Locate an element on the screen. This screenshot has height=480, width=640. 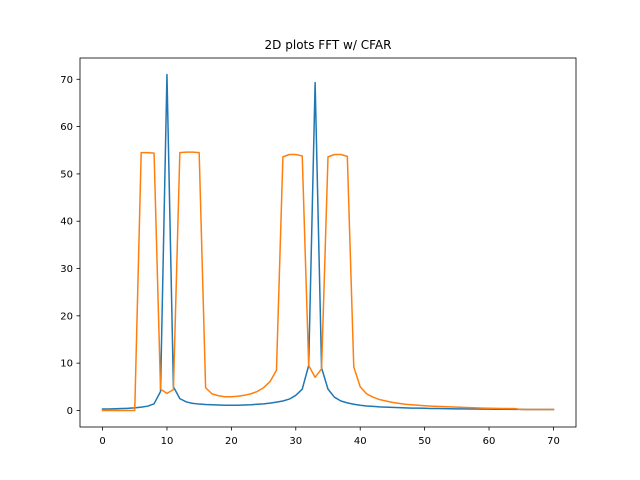
x-tick-label: 10 is located at coordinates (167, 441).